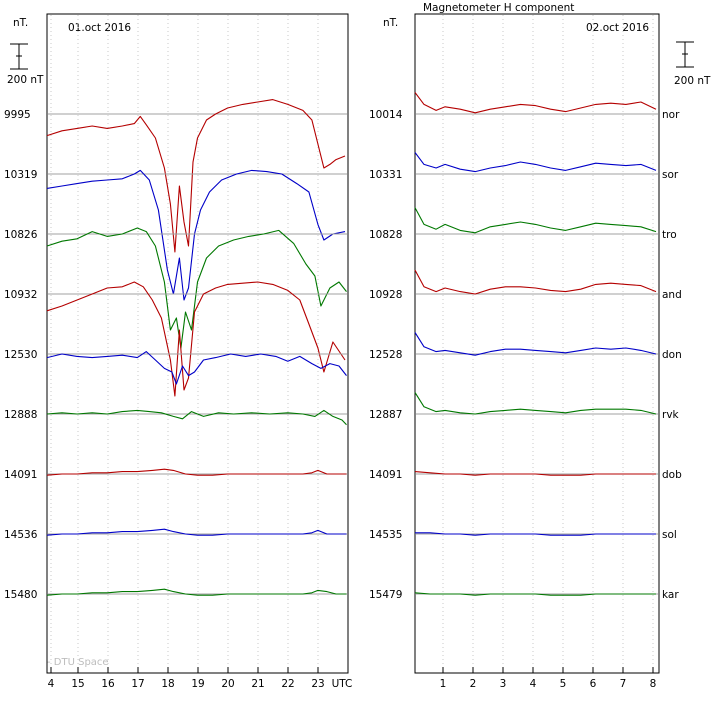 The width and height of the screenshot is (722, 717). Describe the element at coordinates (196, 339) in the screenshot. I see `series-line-and-left` at that location.